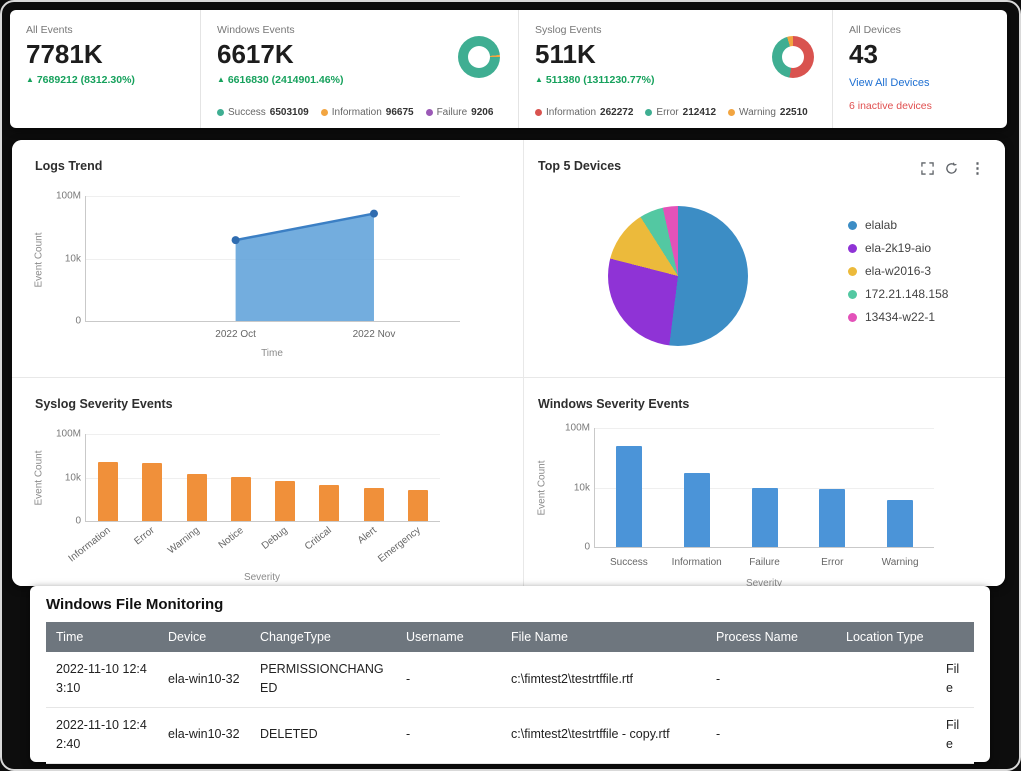  What do you see at coordinates (373, 504) in the screenshot?
I see `bar-alert` at bounding box center [373, 504].